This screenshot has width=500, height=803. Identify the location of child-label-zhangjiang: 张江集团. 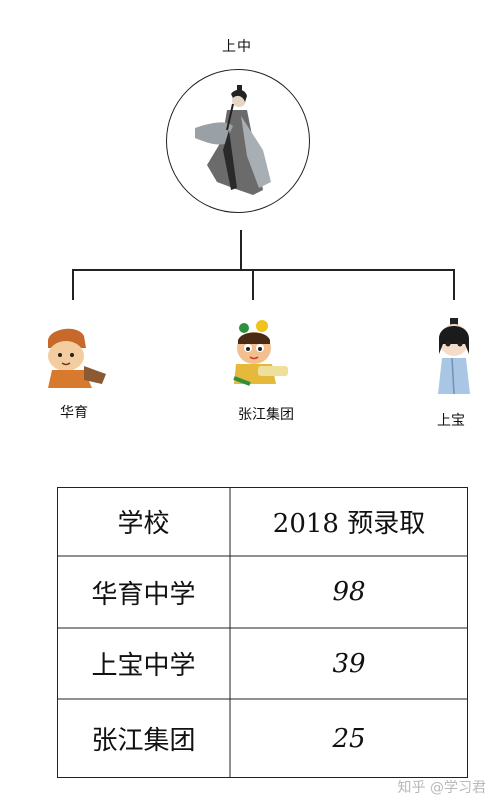
(266, 415).